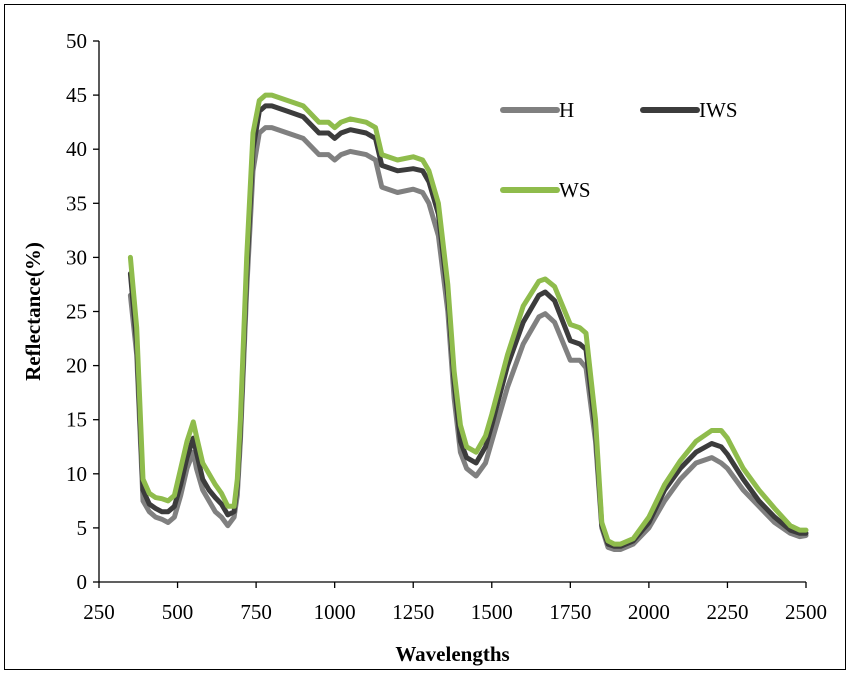 The width and height of the screenshot is (851, 674). Describe the element at coordinates (806, 612) in the screenshot. I see `x-tick-label: 2500` at that location.